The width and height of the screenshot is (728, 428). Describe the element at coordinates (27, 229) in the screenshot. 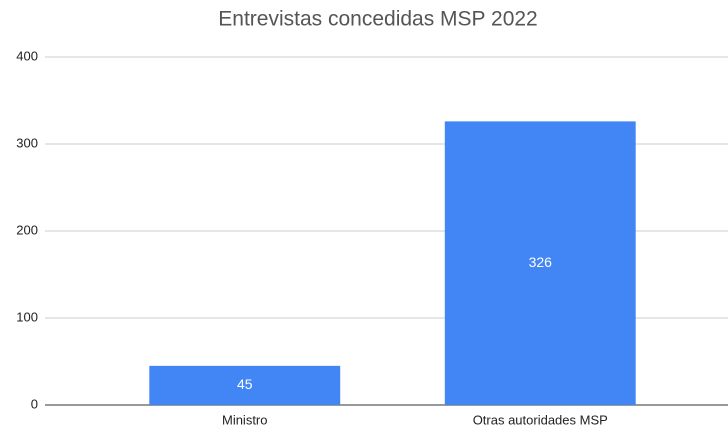

I see `y-tick-label: 200` at that location.